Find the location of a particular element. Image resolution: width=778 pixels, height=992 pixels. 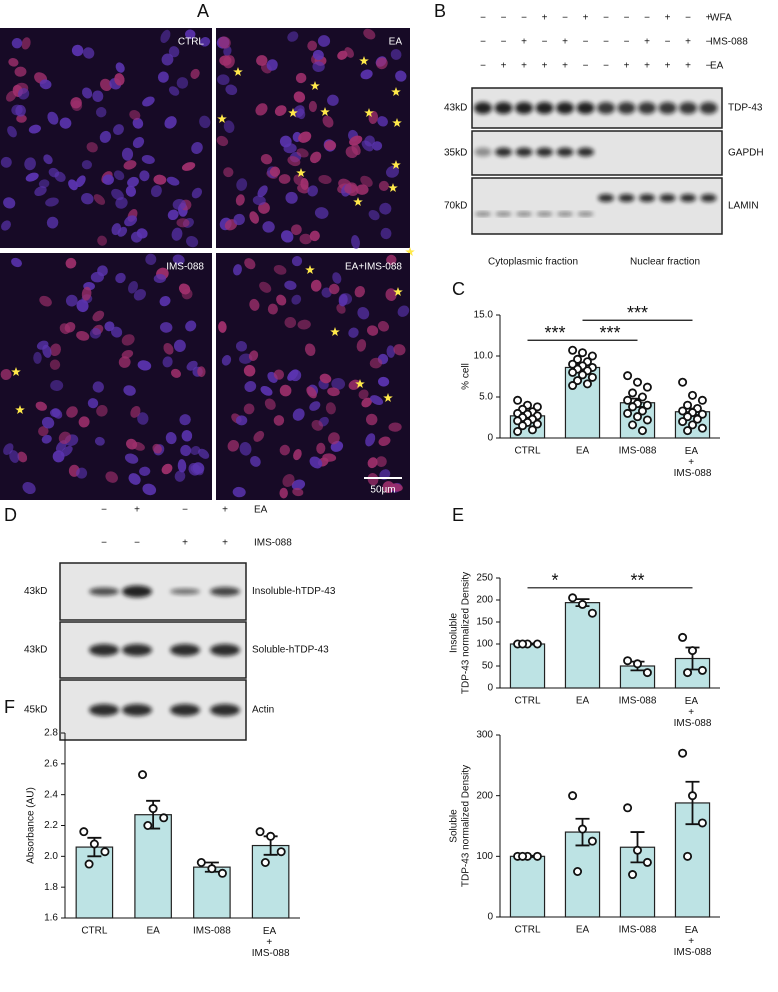

x-tick-label: IMS-088 is located at coordinates (638, 451).